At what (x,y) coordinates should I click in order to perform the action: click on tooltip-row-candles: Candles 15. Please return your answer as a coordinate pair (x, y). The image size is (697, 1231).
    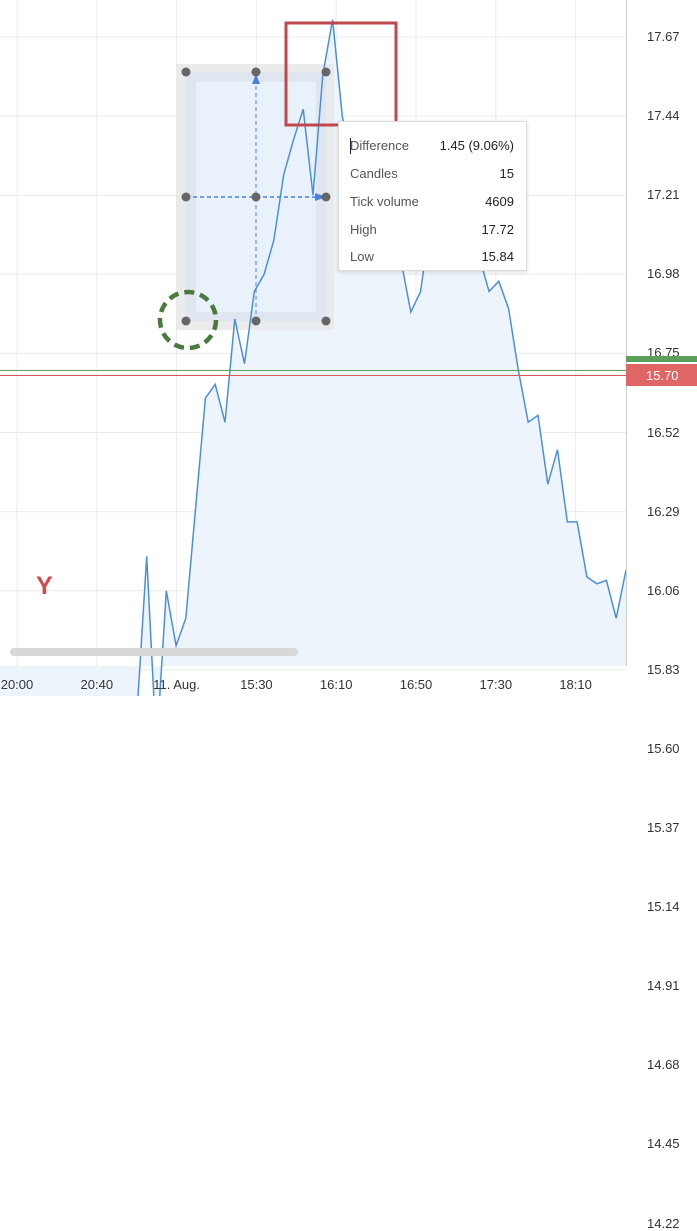
    Looking at the image, I should click on (432, 176).